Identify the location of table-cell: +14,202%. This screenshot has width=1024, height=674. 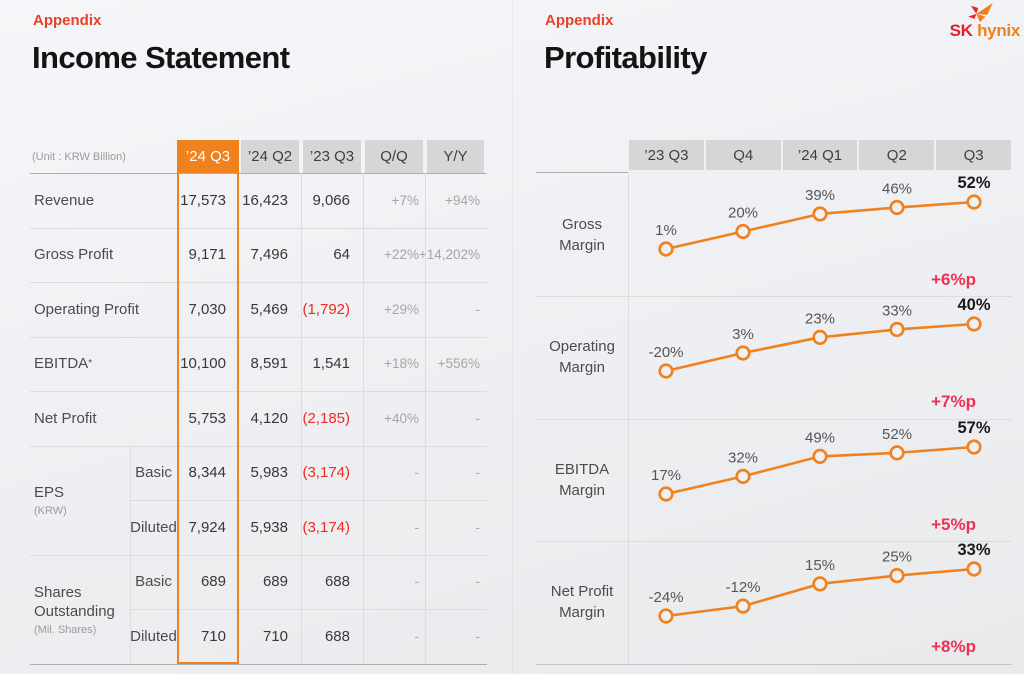
(449, 255).